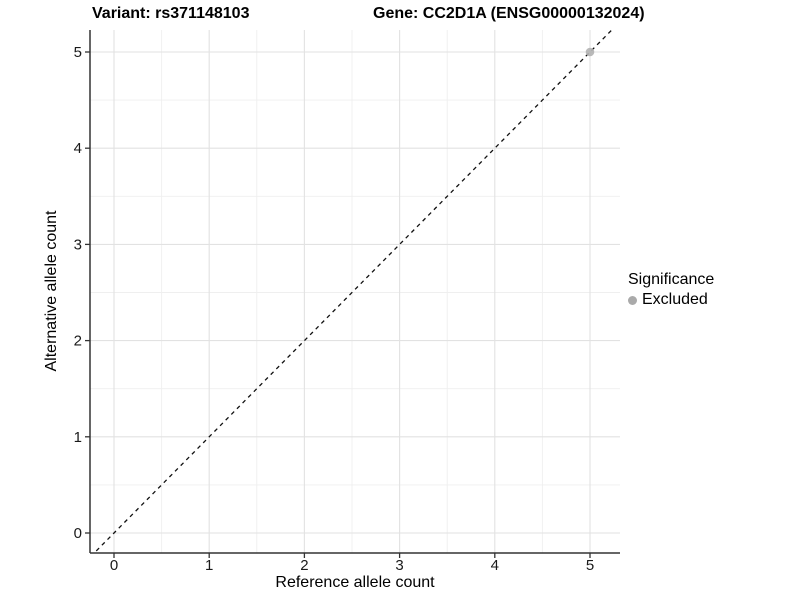 The width and height of the screenshot is (800, 600). What do you see at coordinates (78, 437) in the screenshot?
I see `y-tick-label: 1` at bounding box center [78, 437].